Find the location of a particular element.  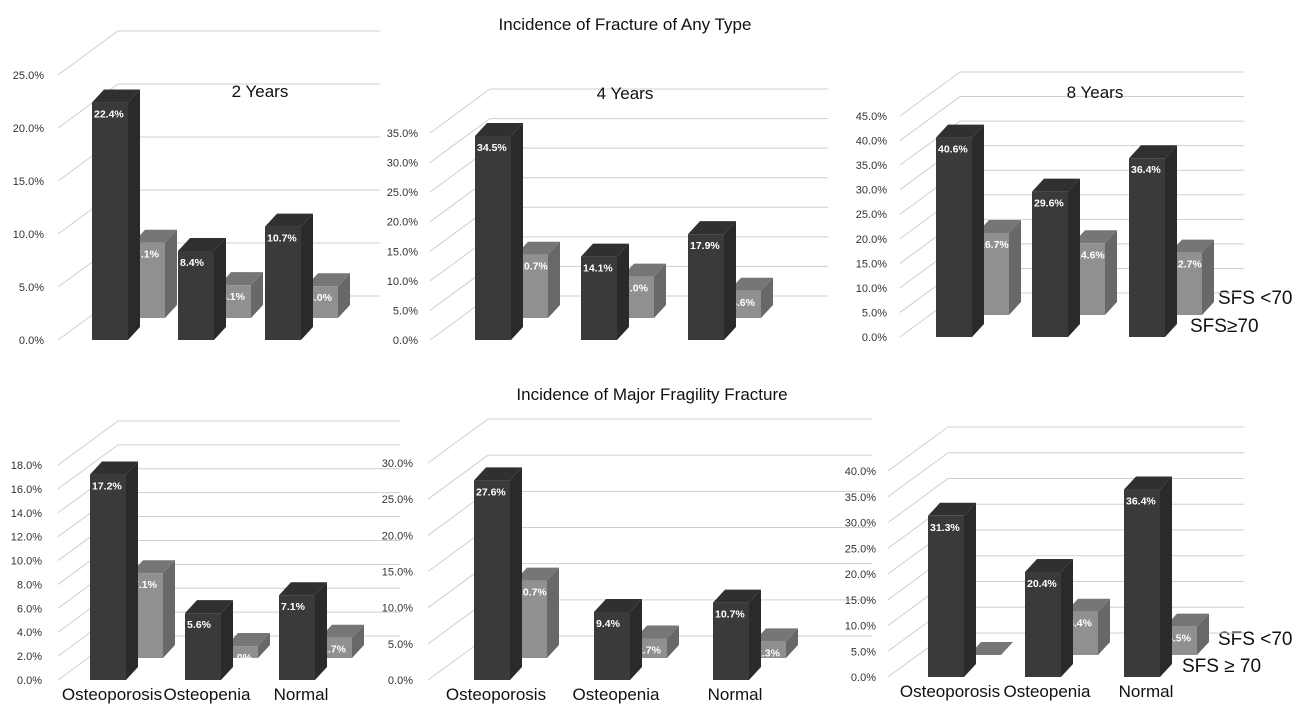

bar-sfs-70-osteoporosis: 17.2% is located at coordinates (114, 570).